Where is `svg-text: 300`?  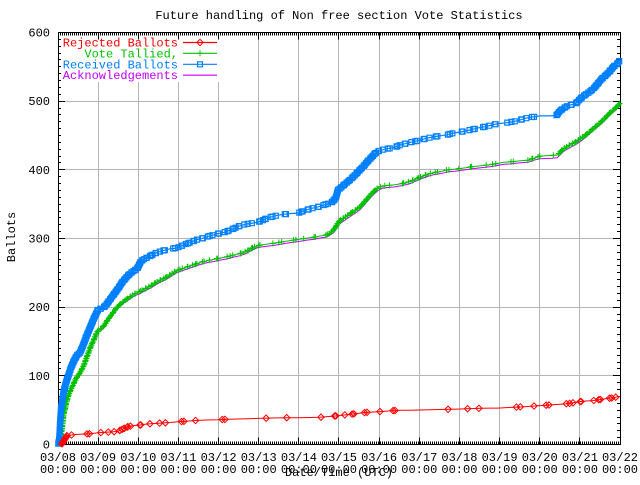 svg-text: 300 is located at coordinates (39, 240).